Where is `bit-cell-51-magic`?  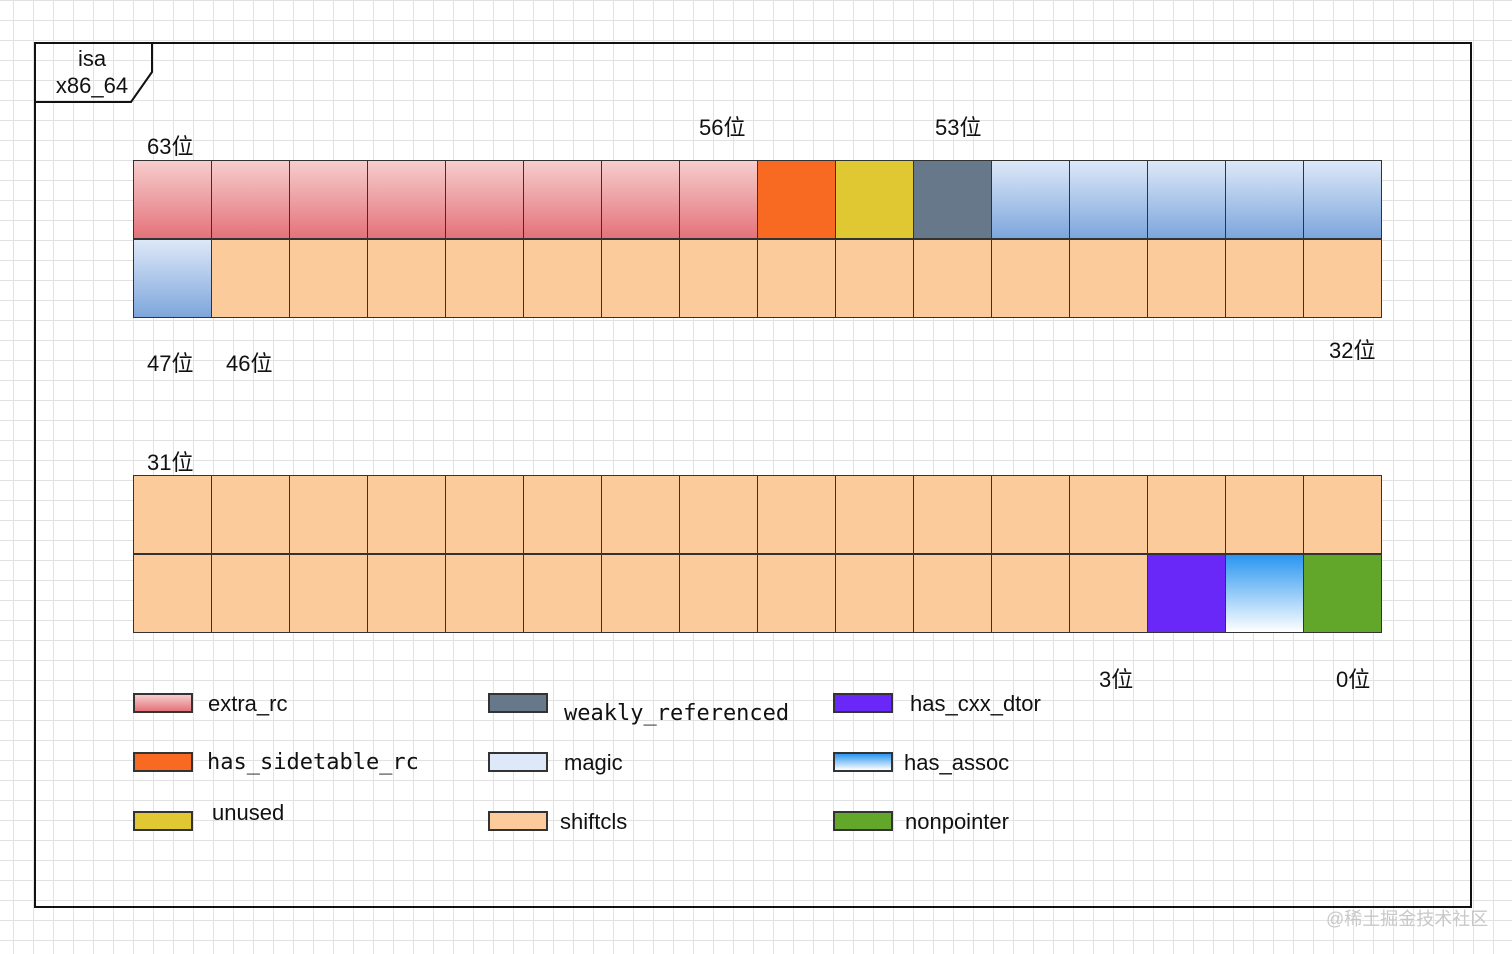 bit-cell-51-magic is located at coordinates (1108, 199).